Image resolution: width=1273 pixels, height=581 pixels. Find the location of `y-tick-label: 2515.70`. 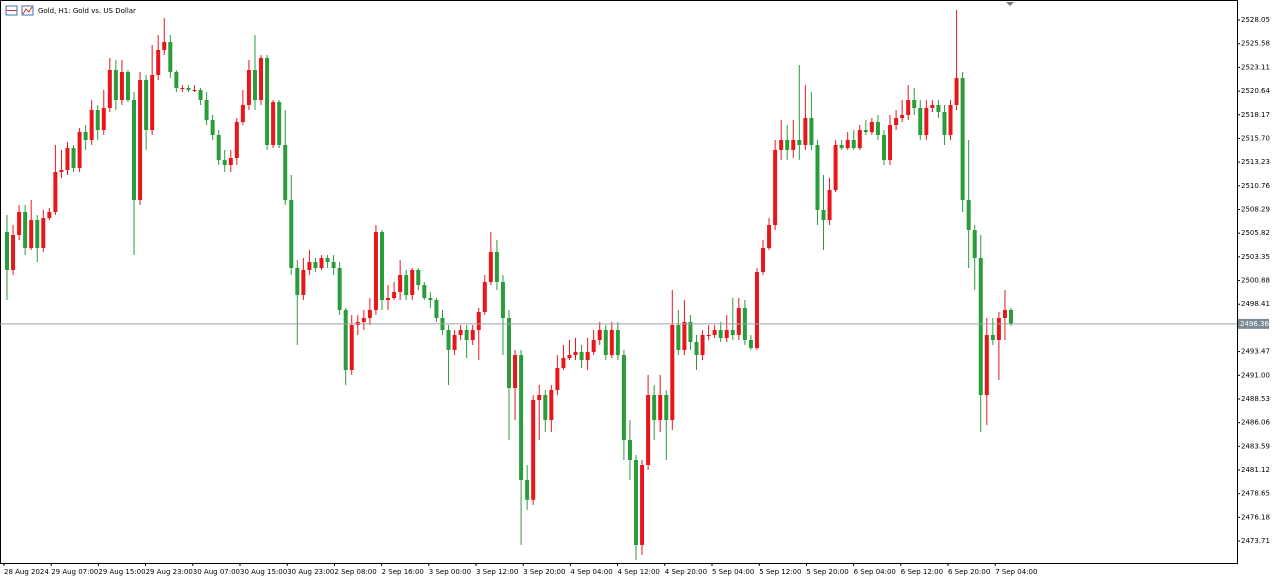

y-tick-label: 2515.70 is located at coordinates (1255, 138).